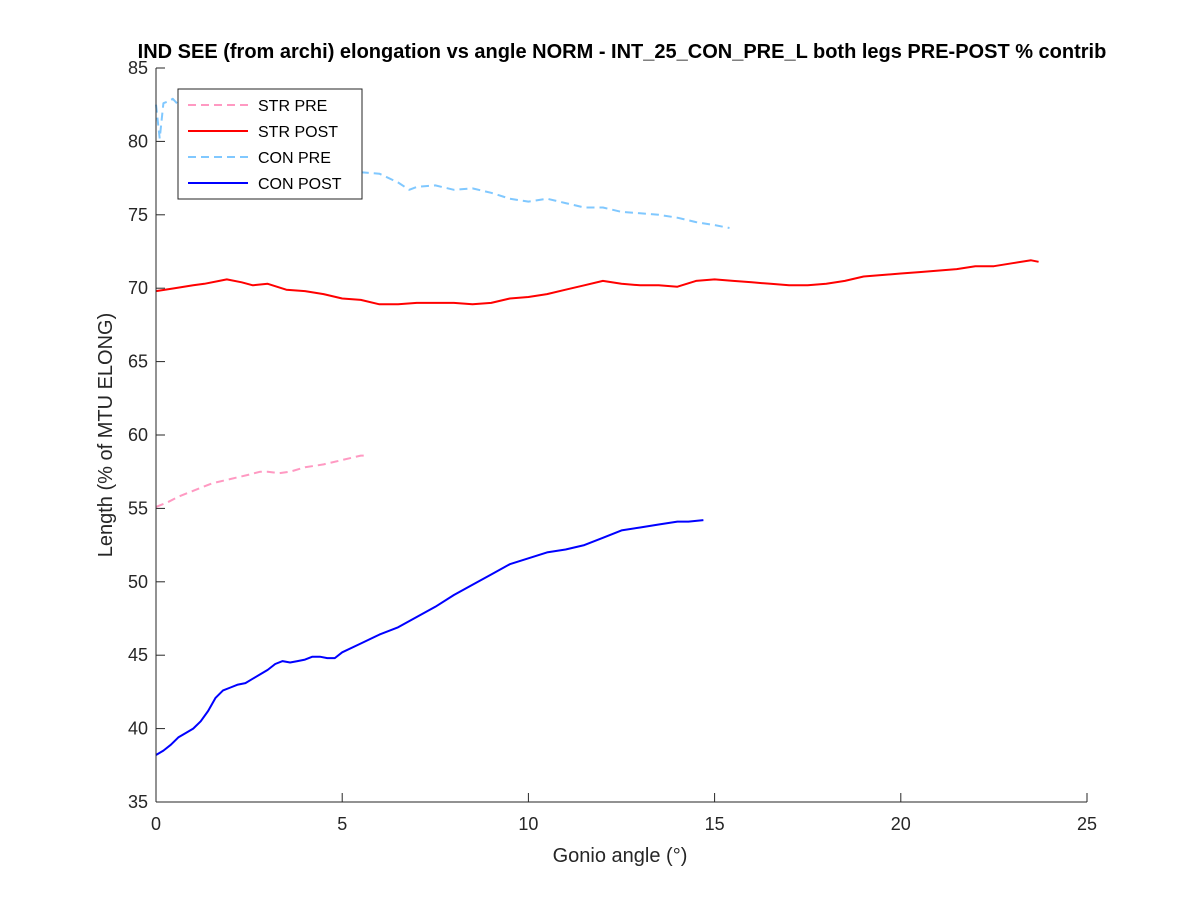  I want to click on y-tick-label: 35, so click(138, 802).